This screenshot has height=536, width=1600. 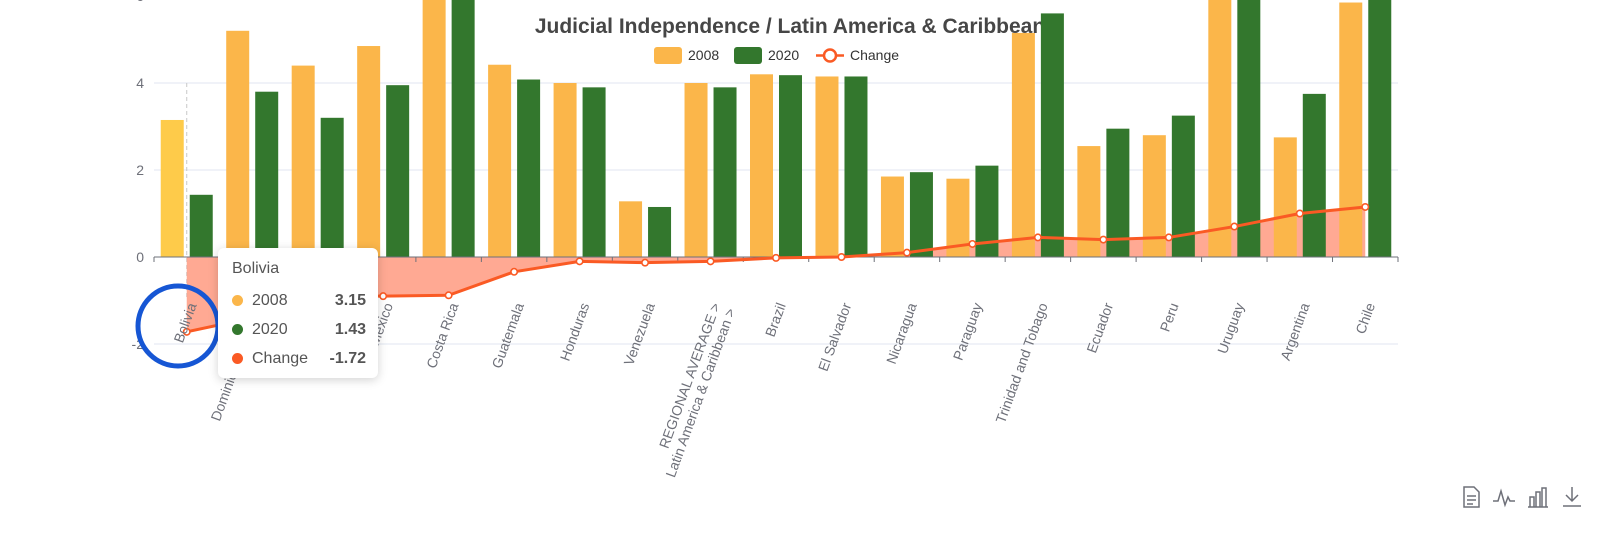 I want to click on legend-swatch-marker, so click(x=830, y=55).